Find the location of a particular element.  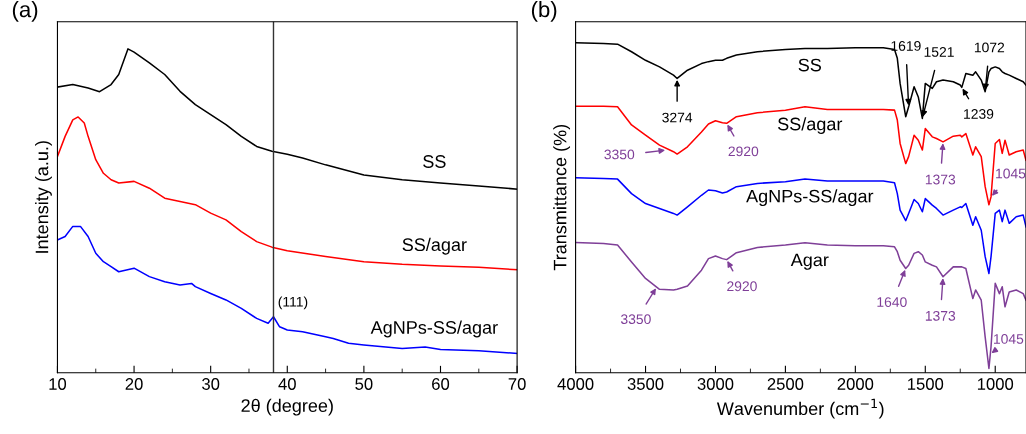

chart-title: (b) is located at coordinates (544, 11).